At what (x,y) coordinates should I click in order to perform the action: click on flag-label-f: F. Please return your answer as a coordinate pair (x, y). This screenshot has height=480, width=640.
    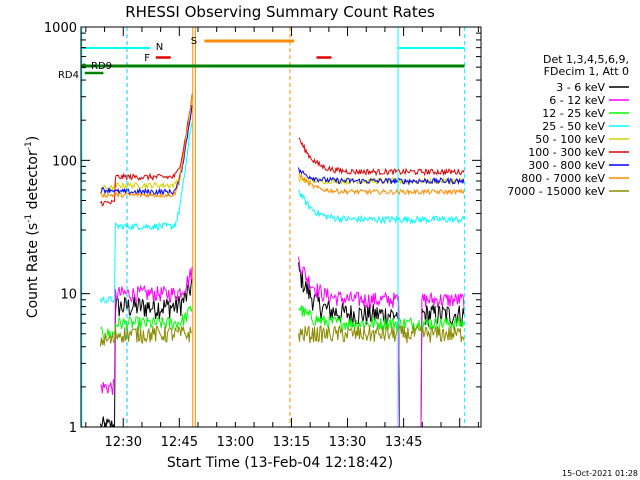
    Looking at the image, I should click on (147, 58).